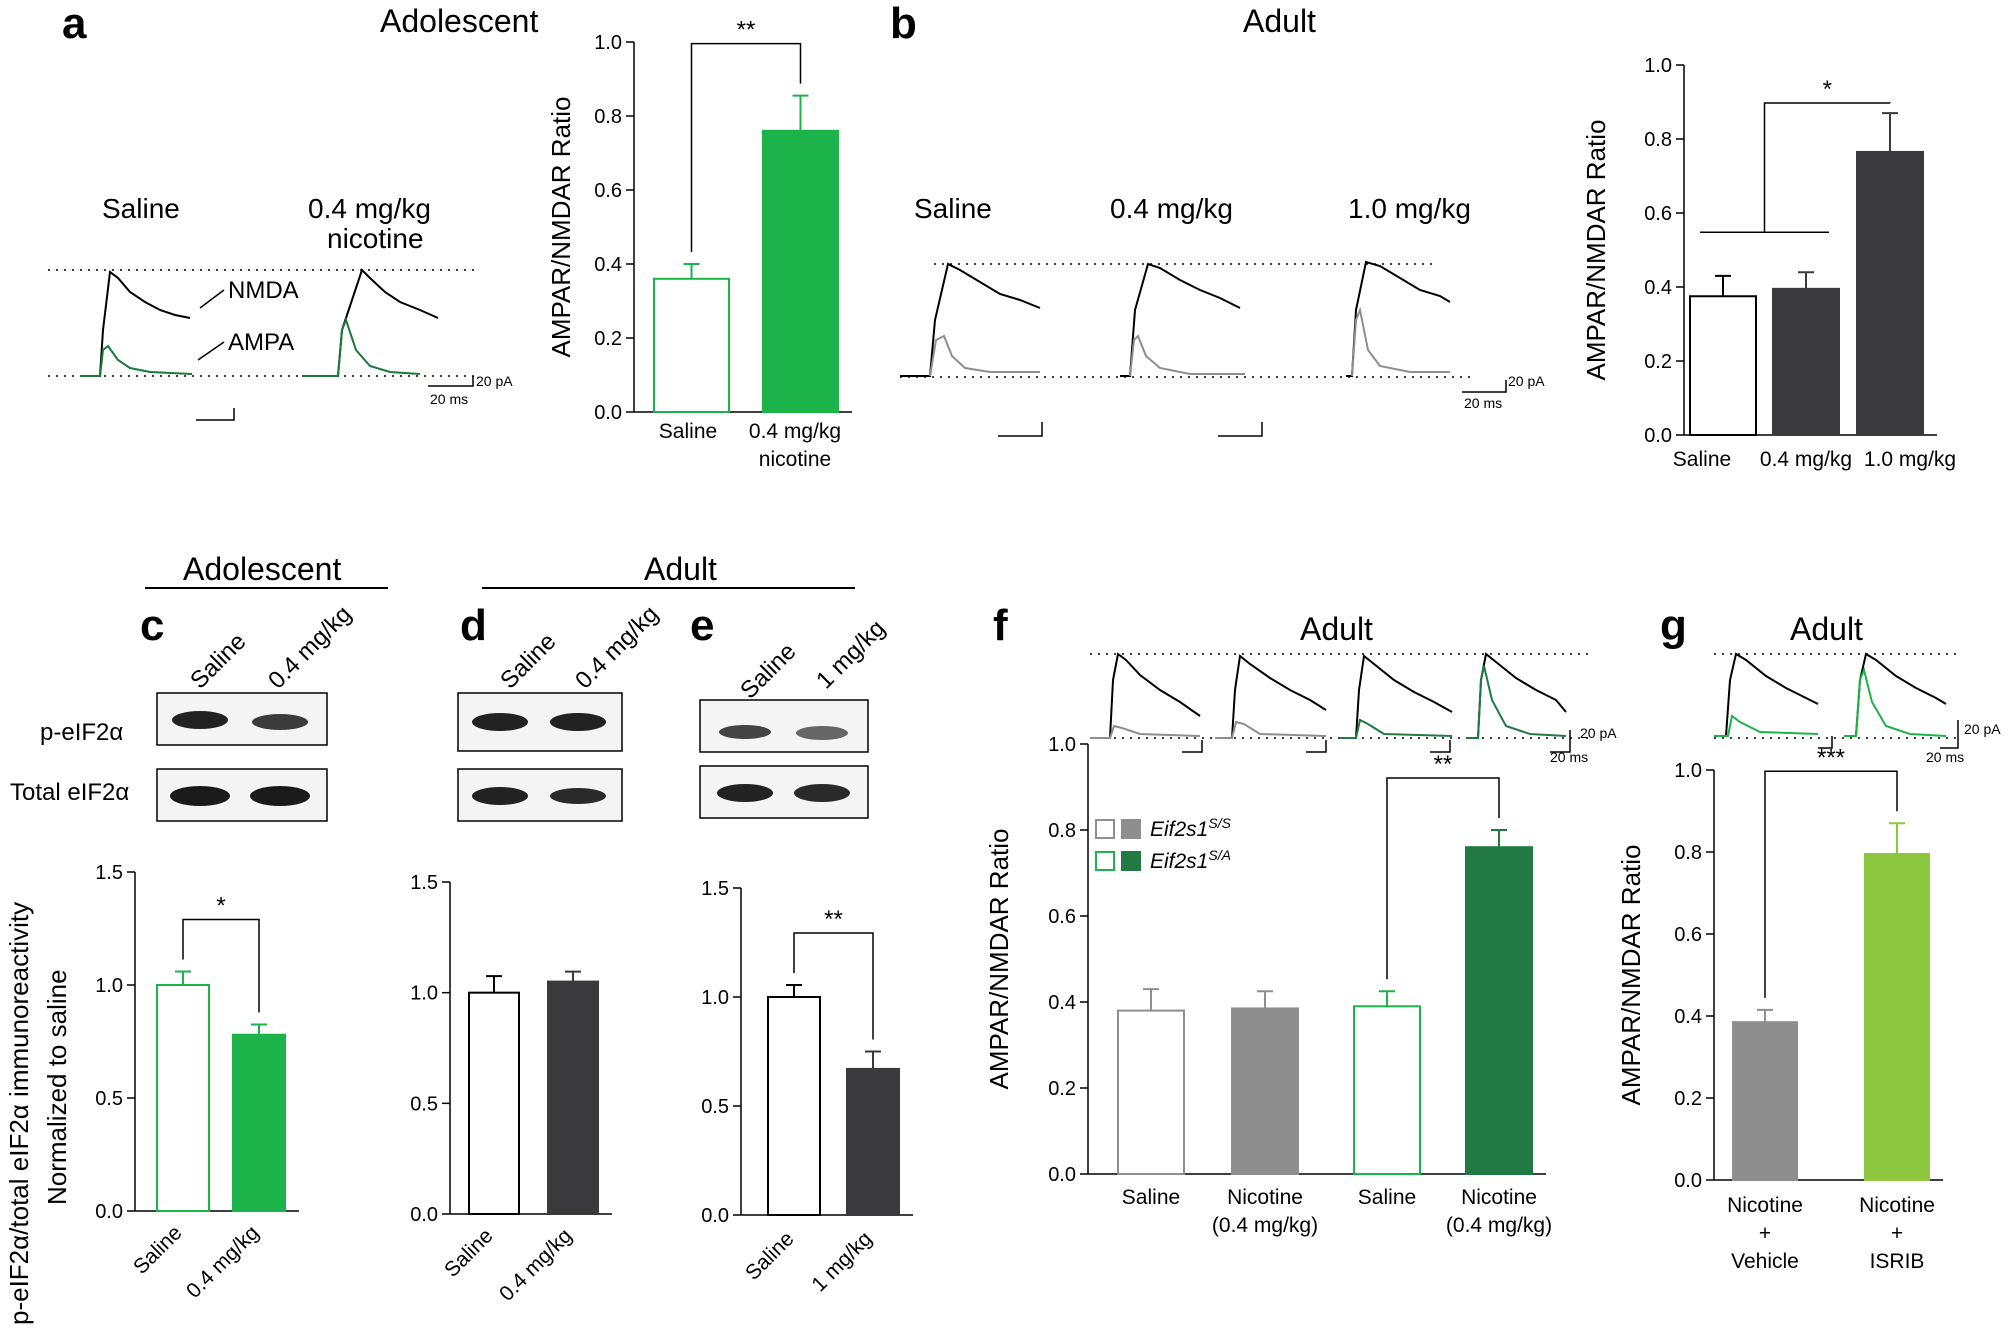  What do you see at coordinates (795, 459) in the screenshot?
I see `a-category-1-line-1: nicotine` at bounding box center [795, 459].